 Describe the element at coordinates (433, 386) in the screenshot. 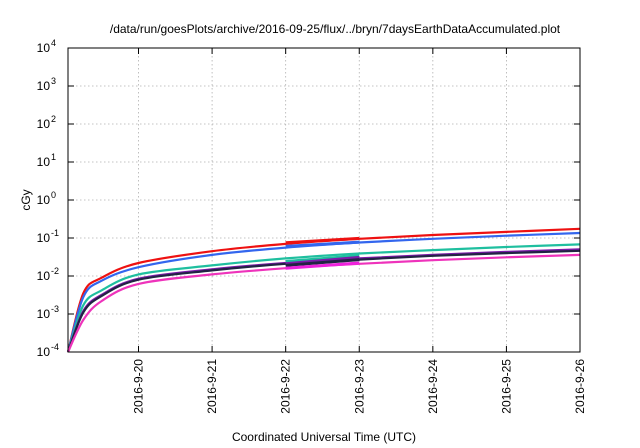

I see `x-tick-label: 2016-9-24` at that location.